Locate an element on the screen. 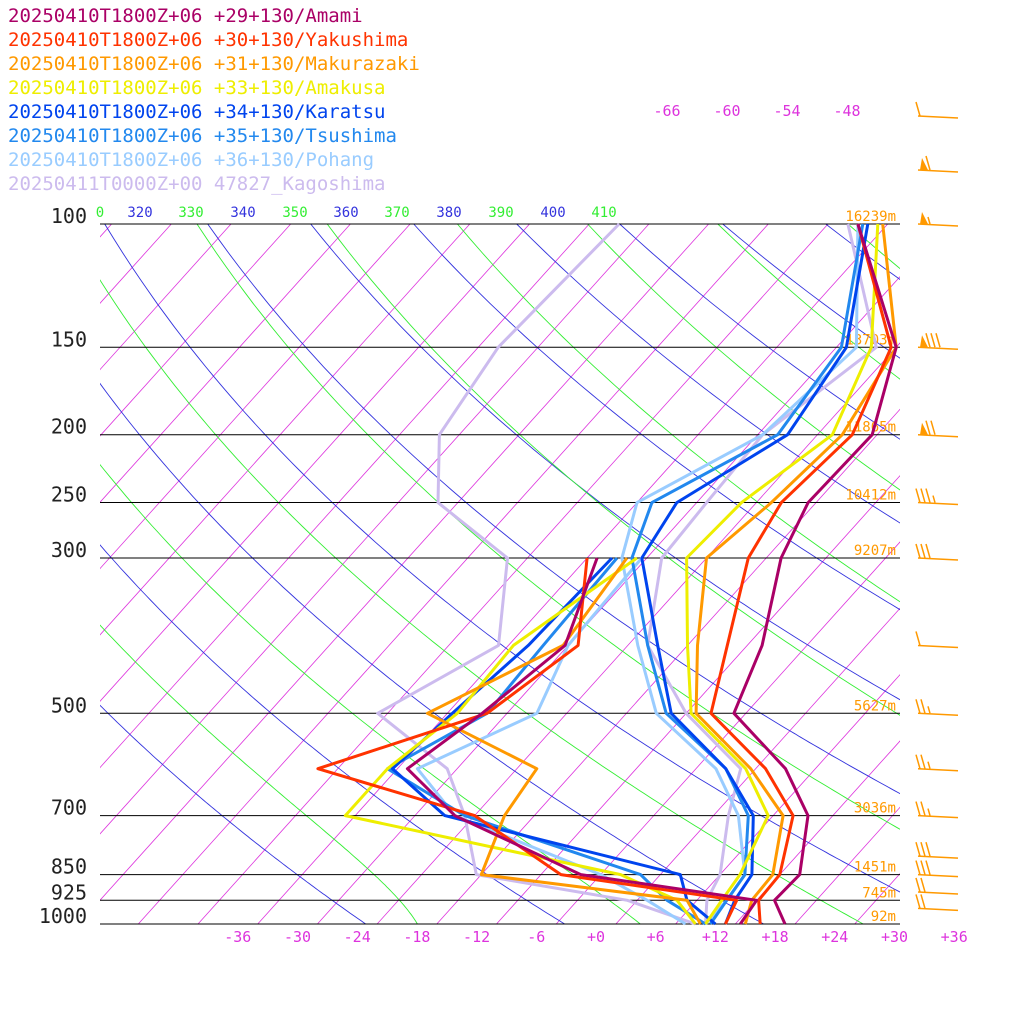 The image size is (1024, 1024). pressure-label: 250 is located at coordinates (69, 495).